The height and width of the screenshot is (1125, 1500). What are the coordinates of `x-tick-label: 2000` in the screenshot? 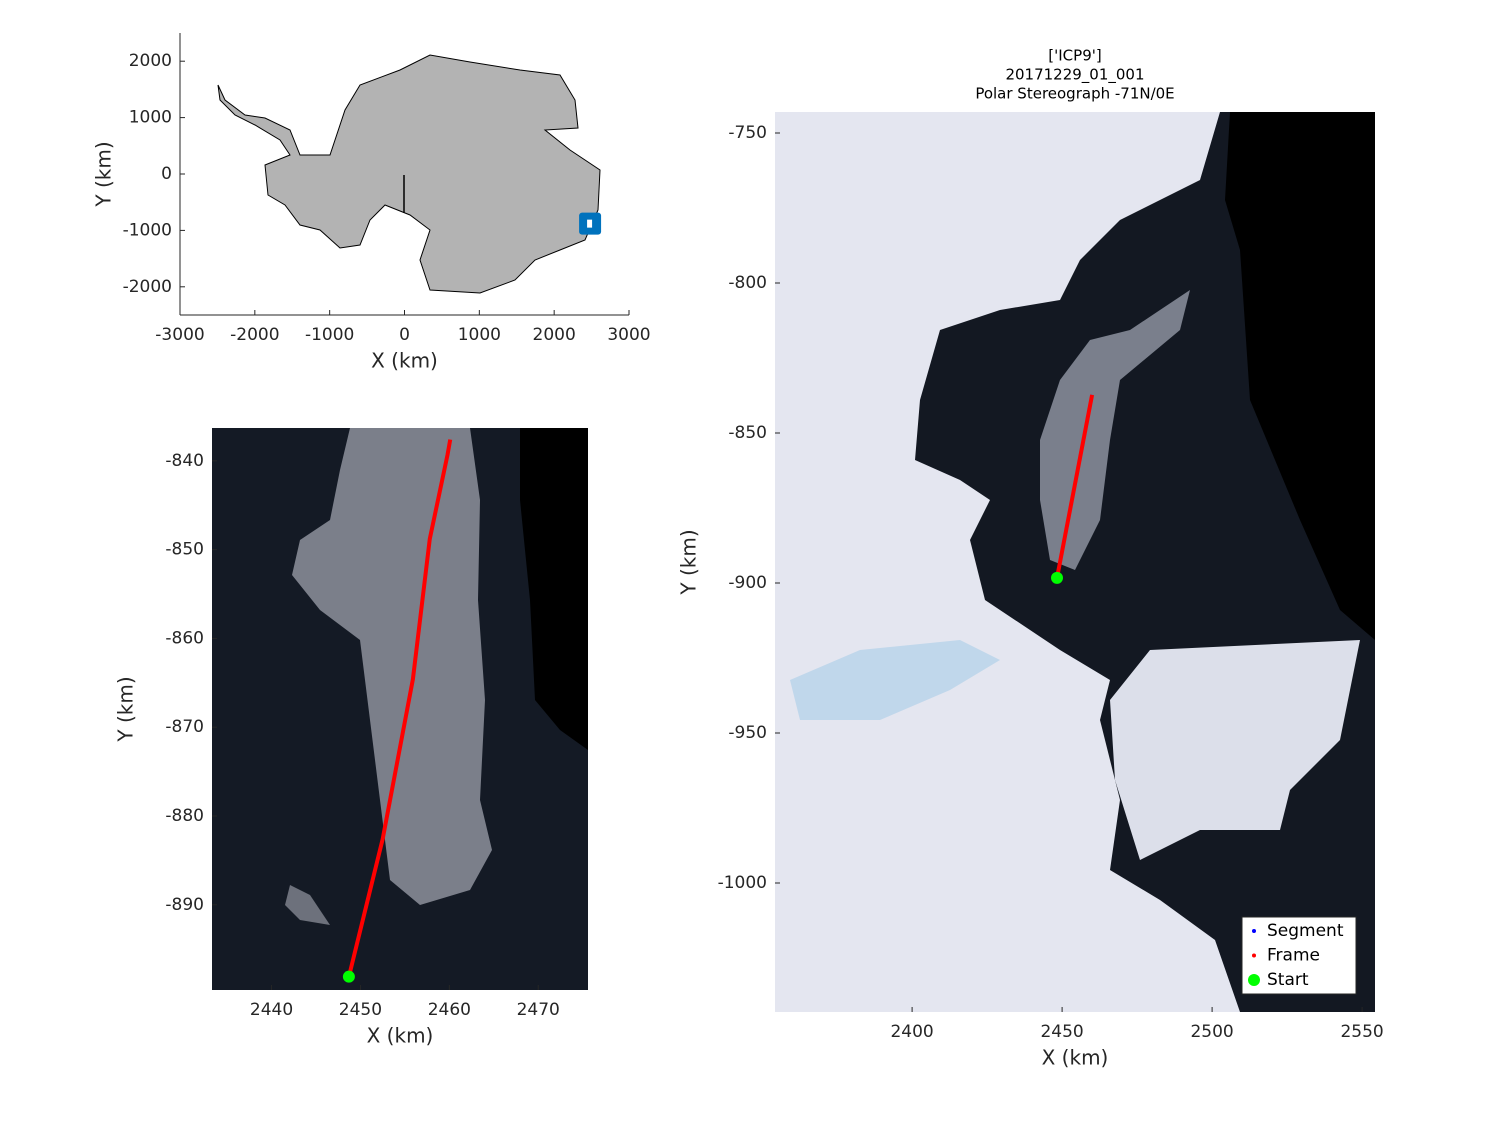 It's located at (554, 335).